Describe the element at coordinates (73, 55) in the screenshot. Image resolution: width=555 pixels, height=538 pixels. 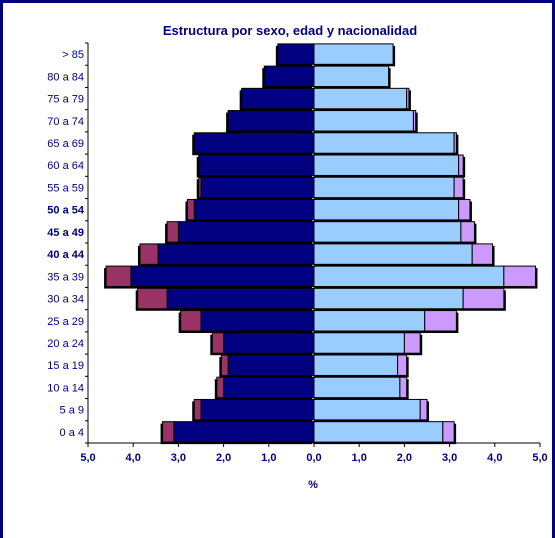
I see `y-tick-label: > 85` at that location.